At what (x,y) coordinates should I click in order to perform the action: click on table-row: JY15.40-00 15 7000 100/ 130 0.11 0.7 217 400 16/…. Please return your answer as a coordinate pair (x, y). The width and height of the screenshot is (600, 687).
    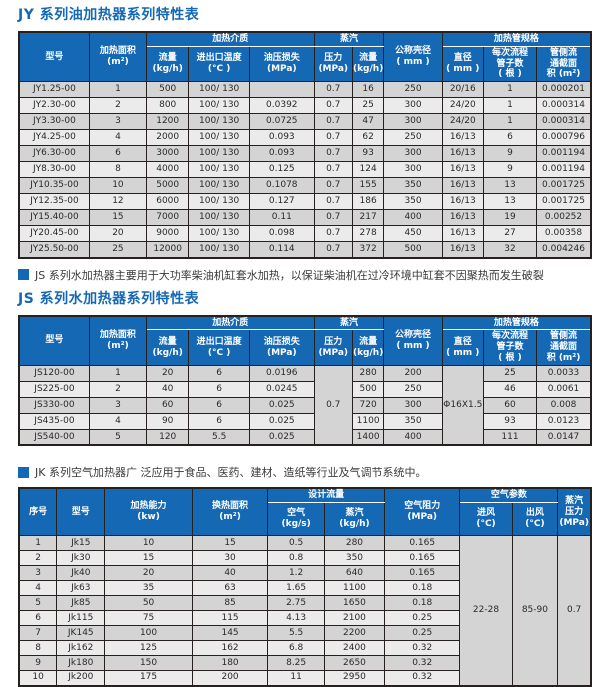
    Looking at the image, I should click on (305, 218).